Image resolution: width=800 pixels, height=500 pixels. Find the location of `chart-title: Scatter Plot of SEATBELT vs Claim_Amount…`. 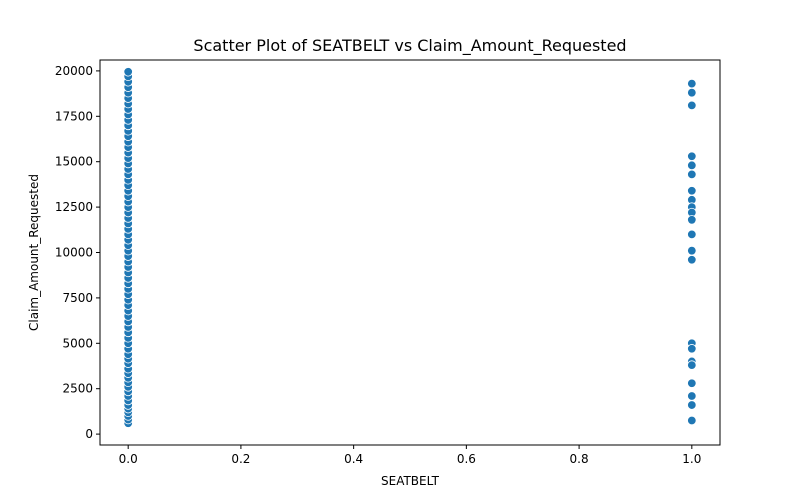

chart-title: Scatter Plot of SEATBELT vs Claim_Amount… is located at coordinates (409, 46).